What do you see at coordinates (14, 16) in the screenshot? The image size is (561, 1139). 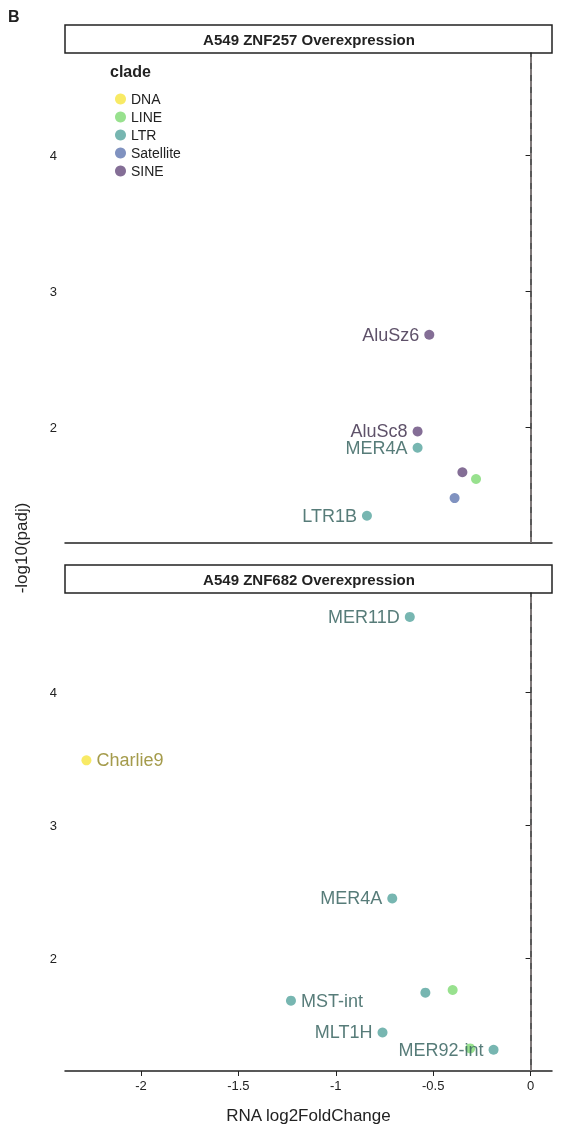 I see `text: B` at bounding box center [14, 16].